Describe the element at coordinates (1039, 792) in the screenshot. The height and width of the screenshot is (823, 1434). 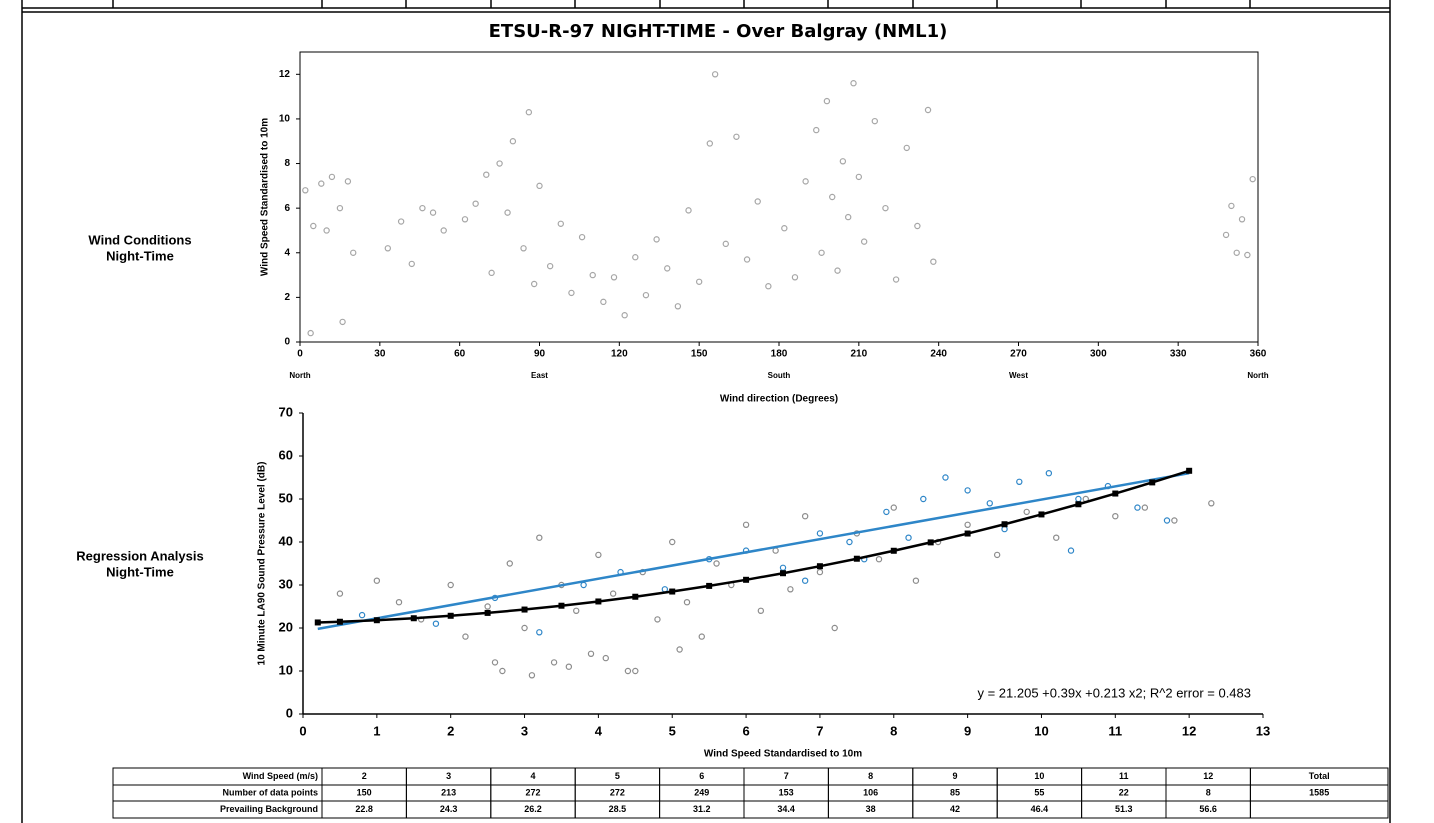
I see `cell-text: 55` at that location.